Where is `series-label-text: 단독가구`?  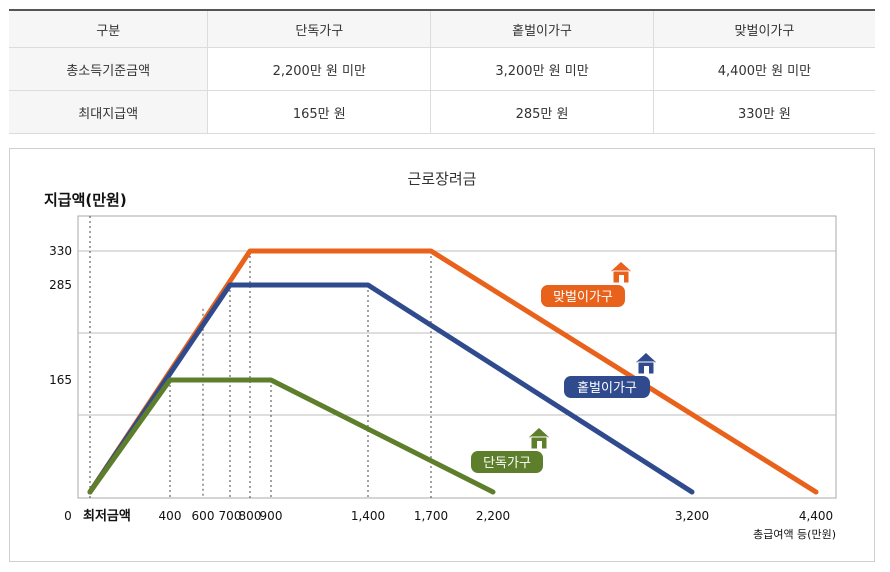
series-label-text: 단독가구 is located at coordinates (507, 463).